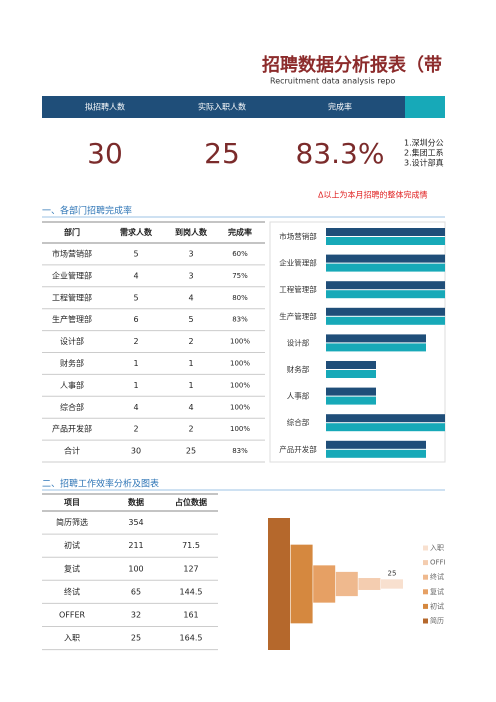 This screenshot has width=496, height=702. Describe the element at coordinates (100, 484) in the screenshot. I see `section-title: 二、招聘工作效率分析及图表` at that location.